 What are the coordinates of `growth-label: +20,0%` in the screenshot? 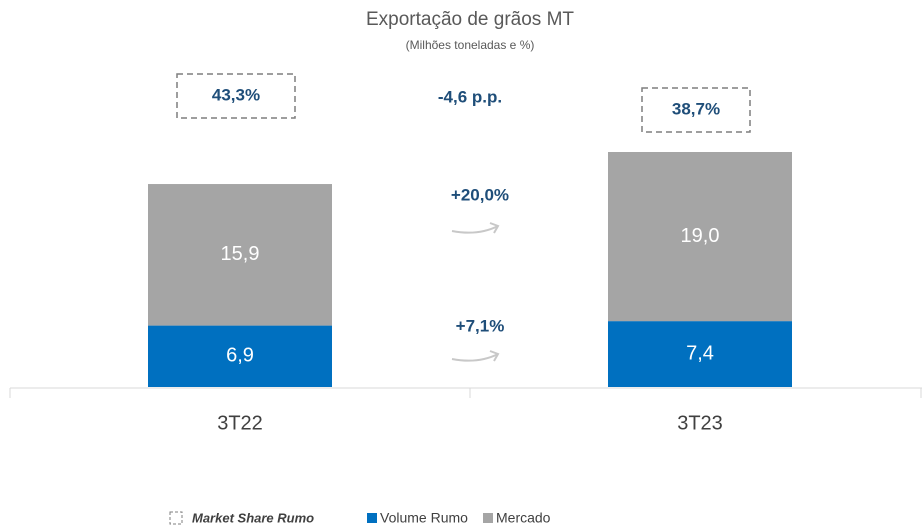 It's located at (480, 194).